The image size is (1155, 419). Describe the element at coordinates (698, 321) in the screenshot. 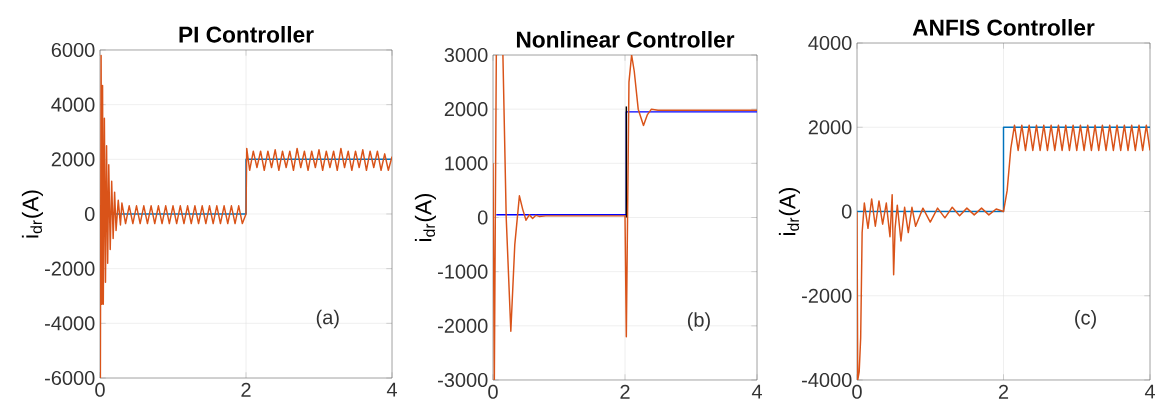

I see `annotation: (b)` at that location.